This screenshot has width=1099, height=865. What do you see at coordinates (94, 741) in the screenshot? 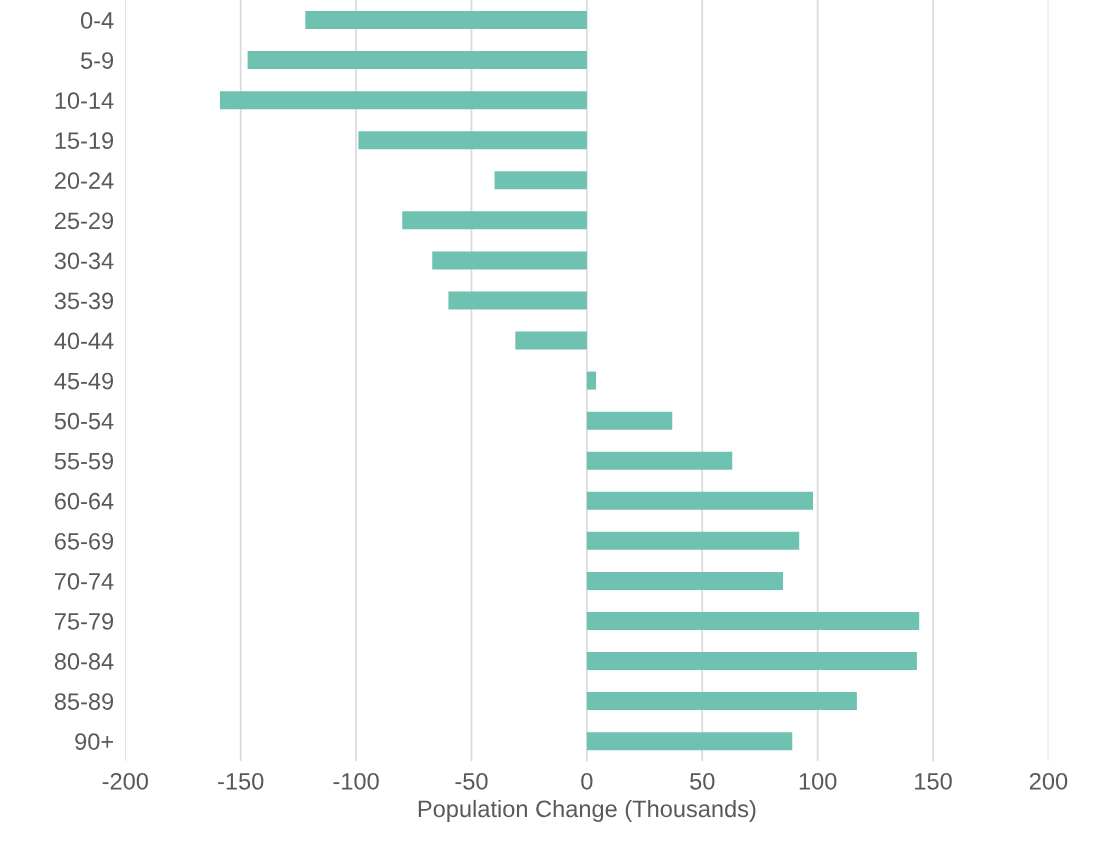
I see `y-tick-label: 90+` at bounding box center [94, 741].